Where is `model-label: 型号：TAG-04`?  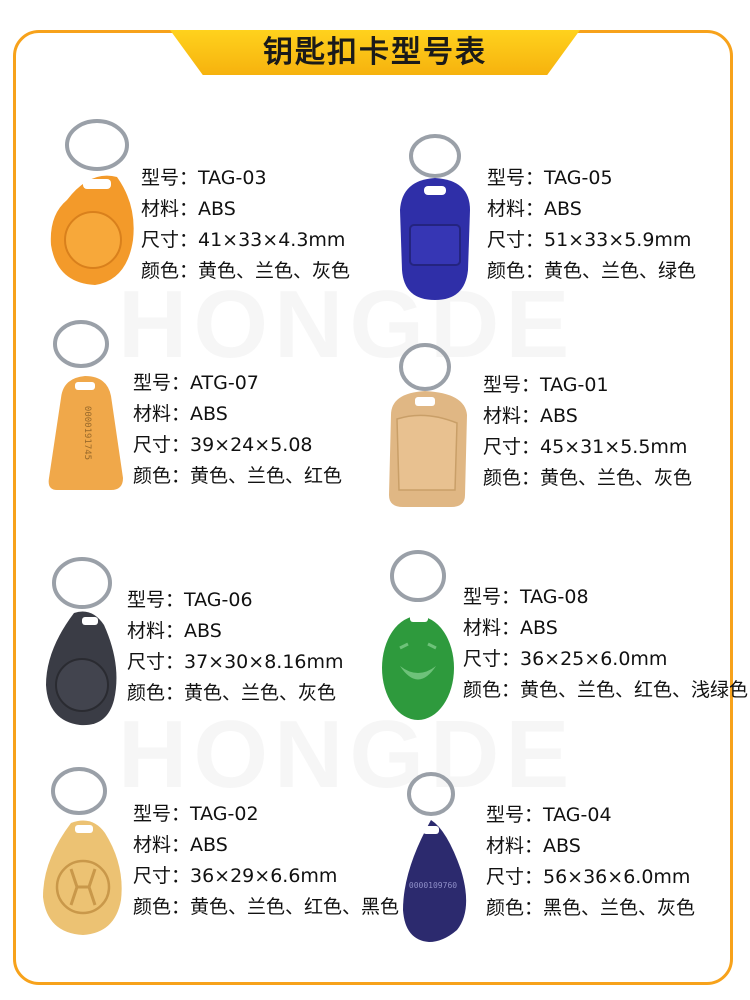
model-label: 型号：TAG-04 is located at coordinates (549, 815).